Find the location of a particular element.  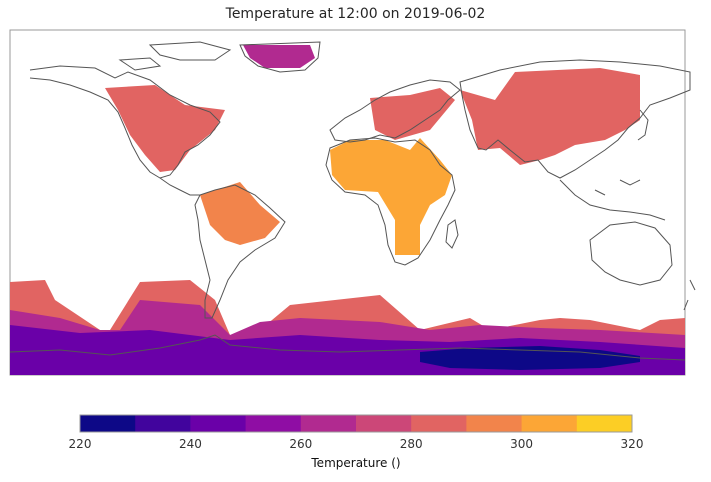

colorbar-tick-label: 280 is located at coordinates (411, 444).